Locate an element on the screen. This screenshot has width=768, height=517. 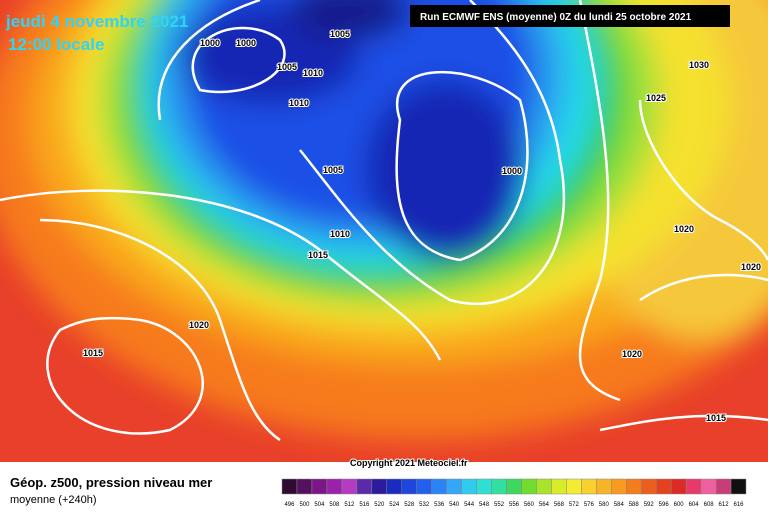
scale-label: 580 is located at coordinates (604, 505).